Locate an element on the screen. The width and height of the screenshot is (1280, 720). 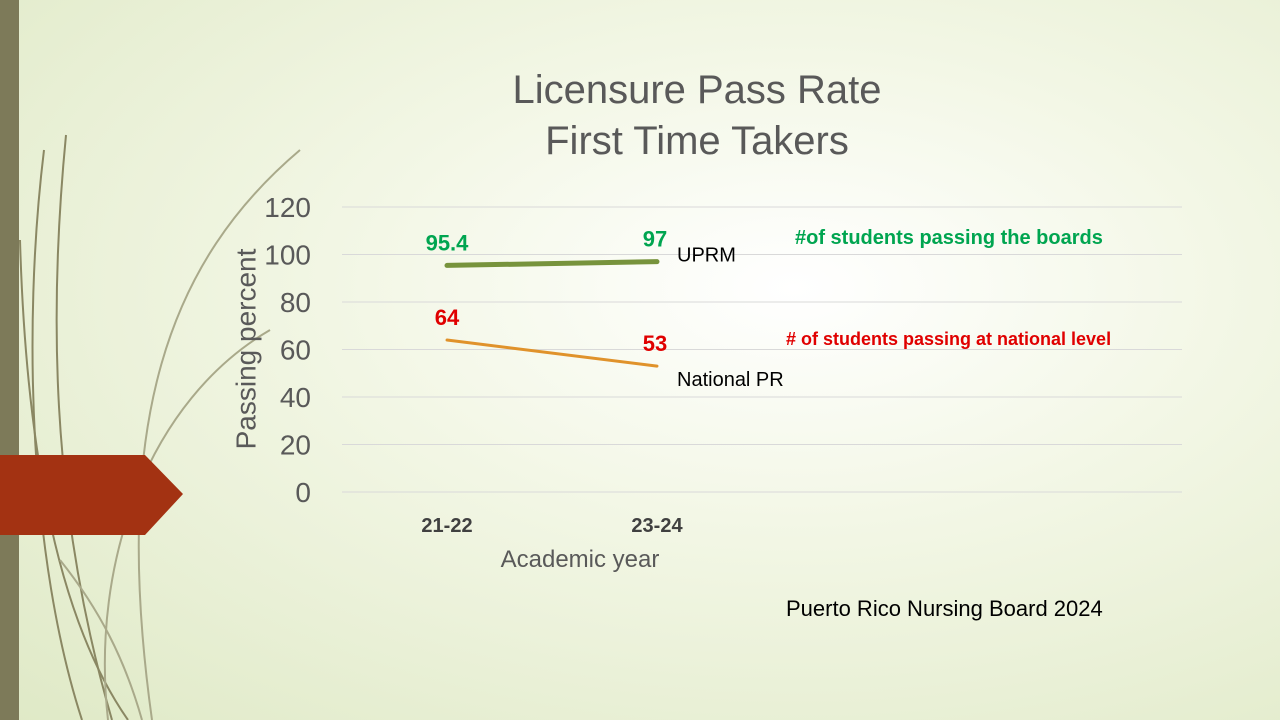
y-tick-label: 20 is located at coordinates (295, 445).